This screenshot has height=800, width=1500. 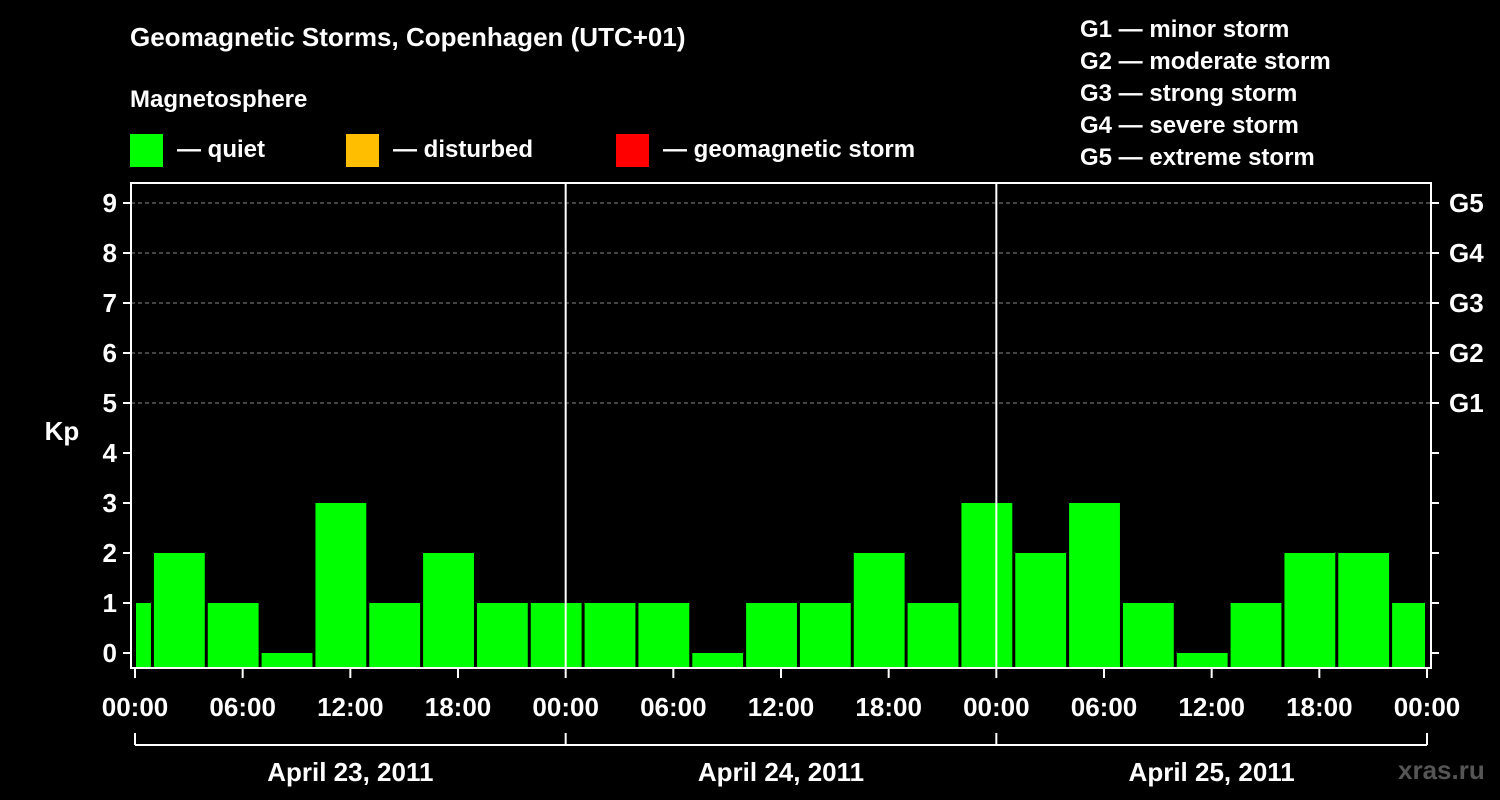 What do you see at coordinates (458, 707) in the screenshot?
I see `x-tick-label-3: 18:00` at bounding box center [458, 707].